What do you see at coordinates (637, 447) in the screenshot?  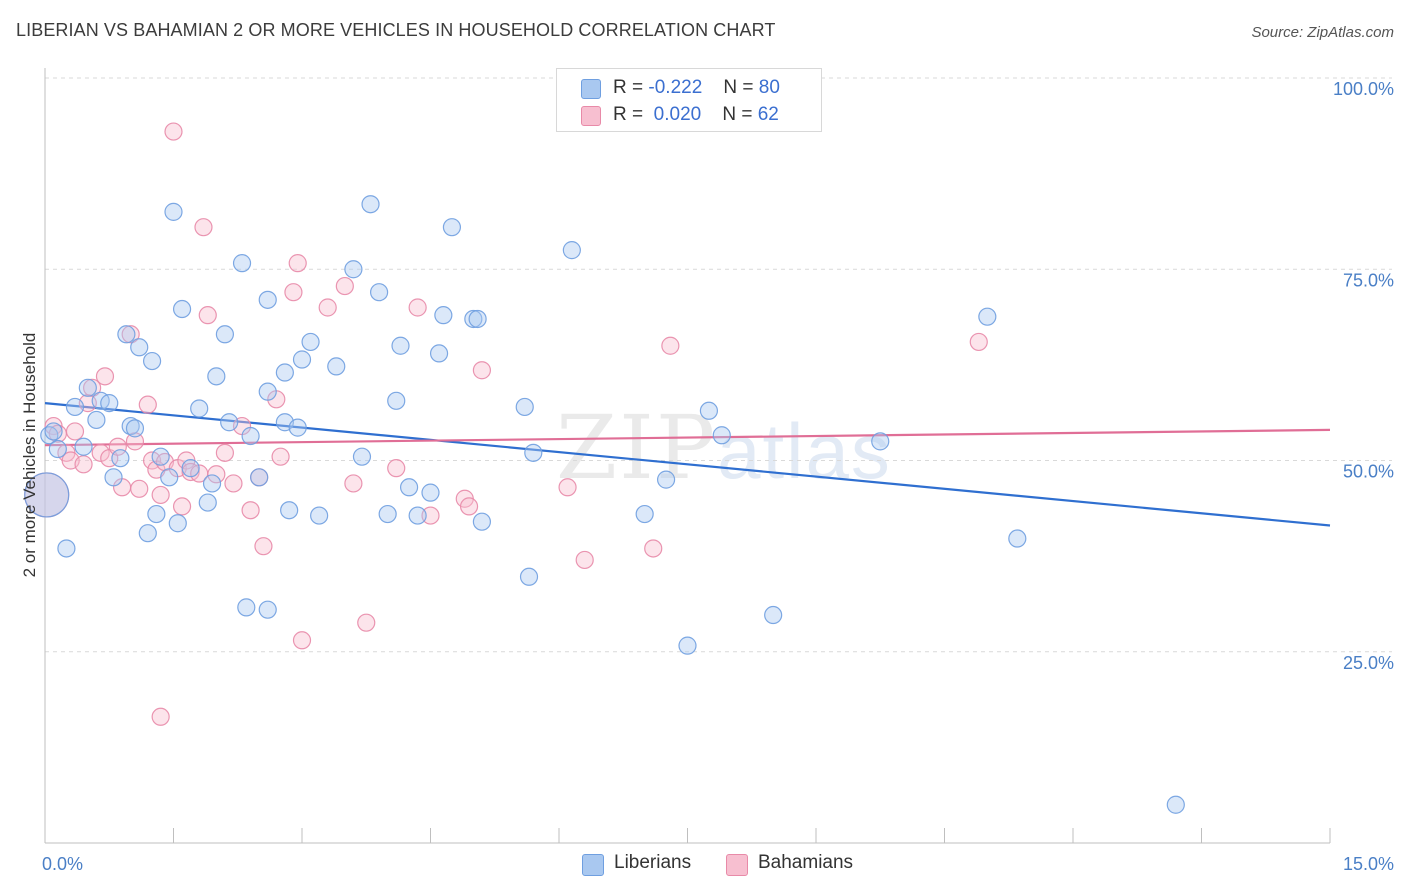 I see `watermark-zip: ZIP` at bounding box center [637, 447].